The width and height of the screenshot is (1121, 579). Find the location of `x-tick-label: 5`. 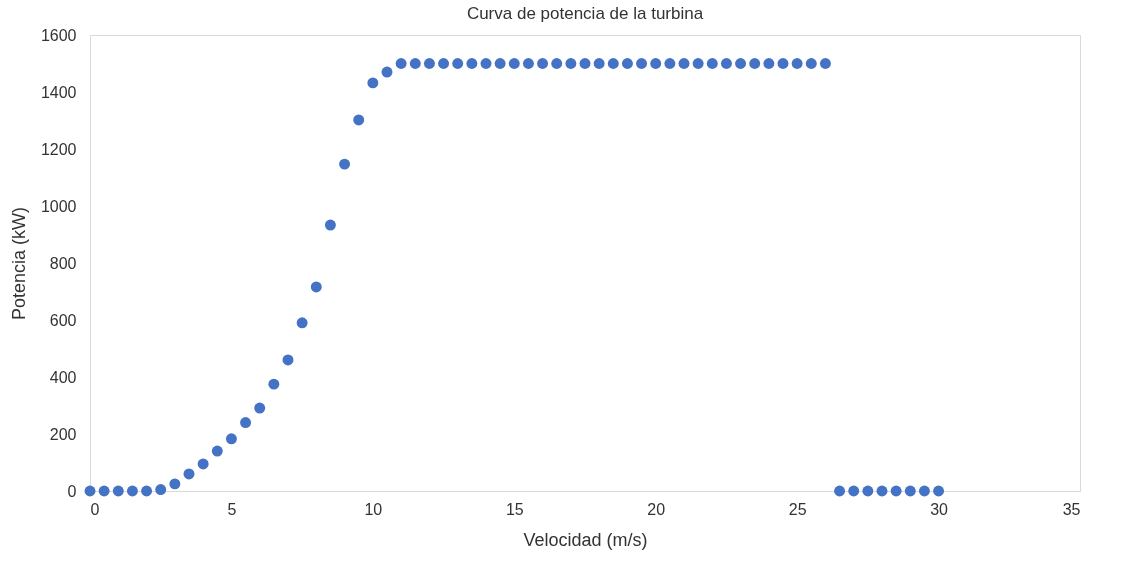

x-tick-label: 5 is located at coordinates (232, 509).